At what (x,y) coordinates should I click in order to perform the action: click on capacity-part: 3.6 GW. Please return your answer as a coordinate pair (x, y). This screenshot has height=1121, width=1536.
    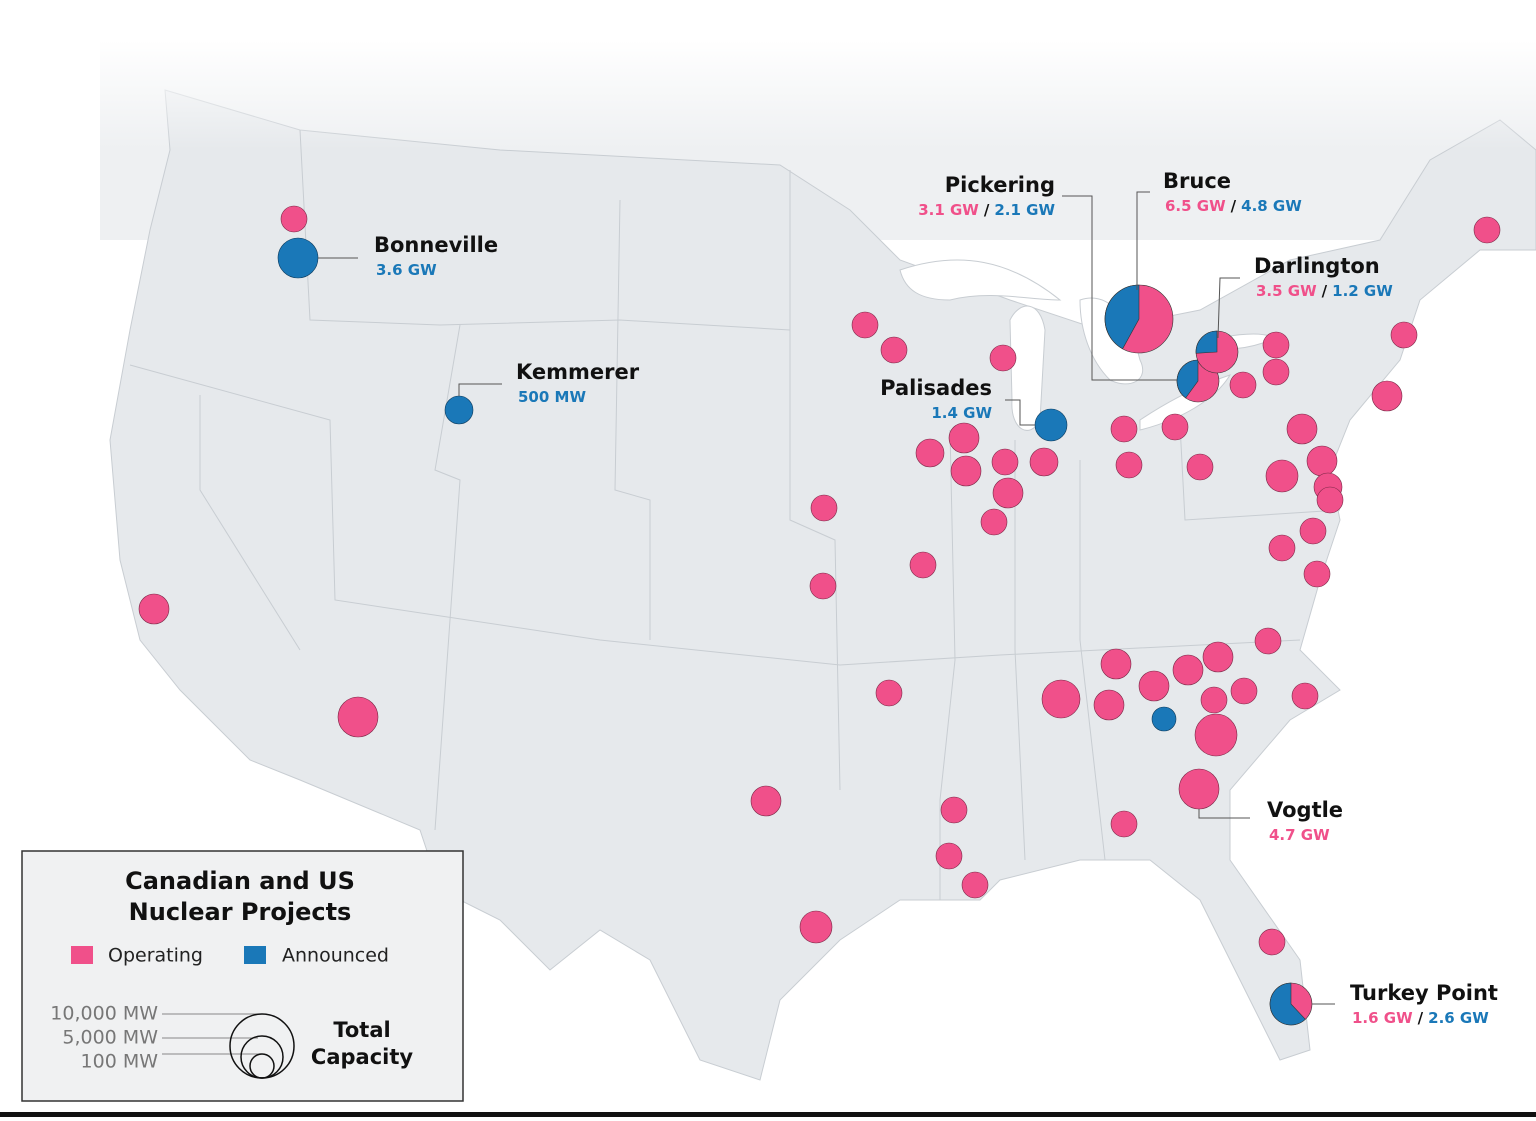
    Looking at the image, I should click on (406, 270).